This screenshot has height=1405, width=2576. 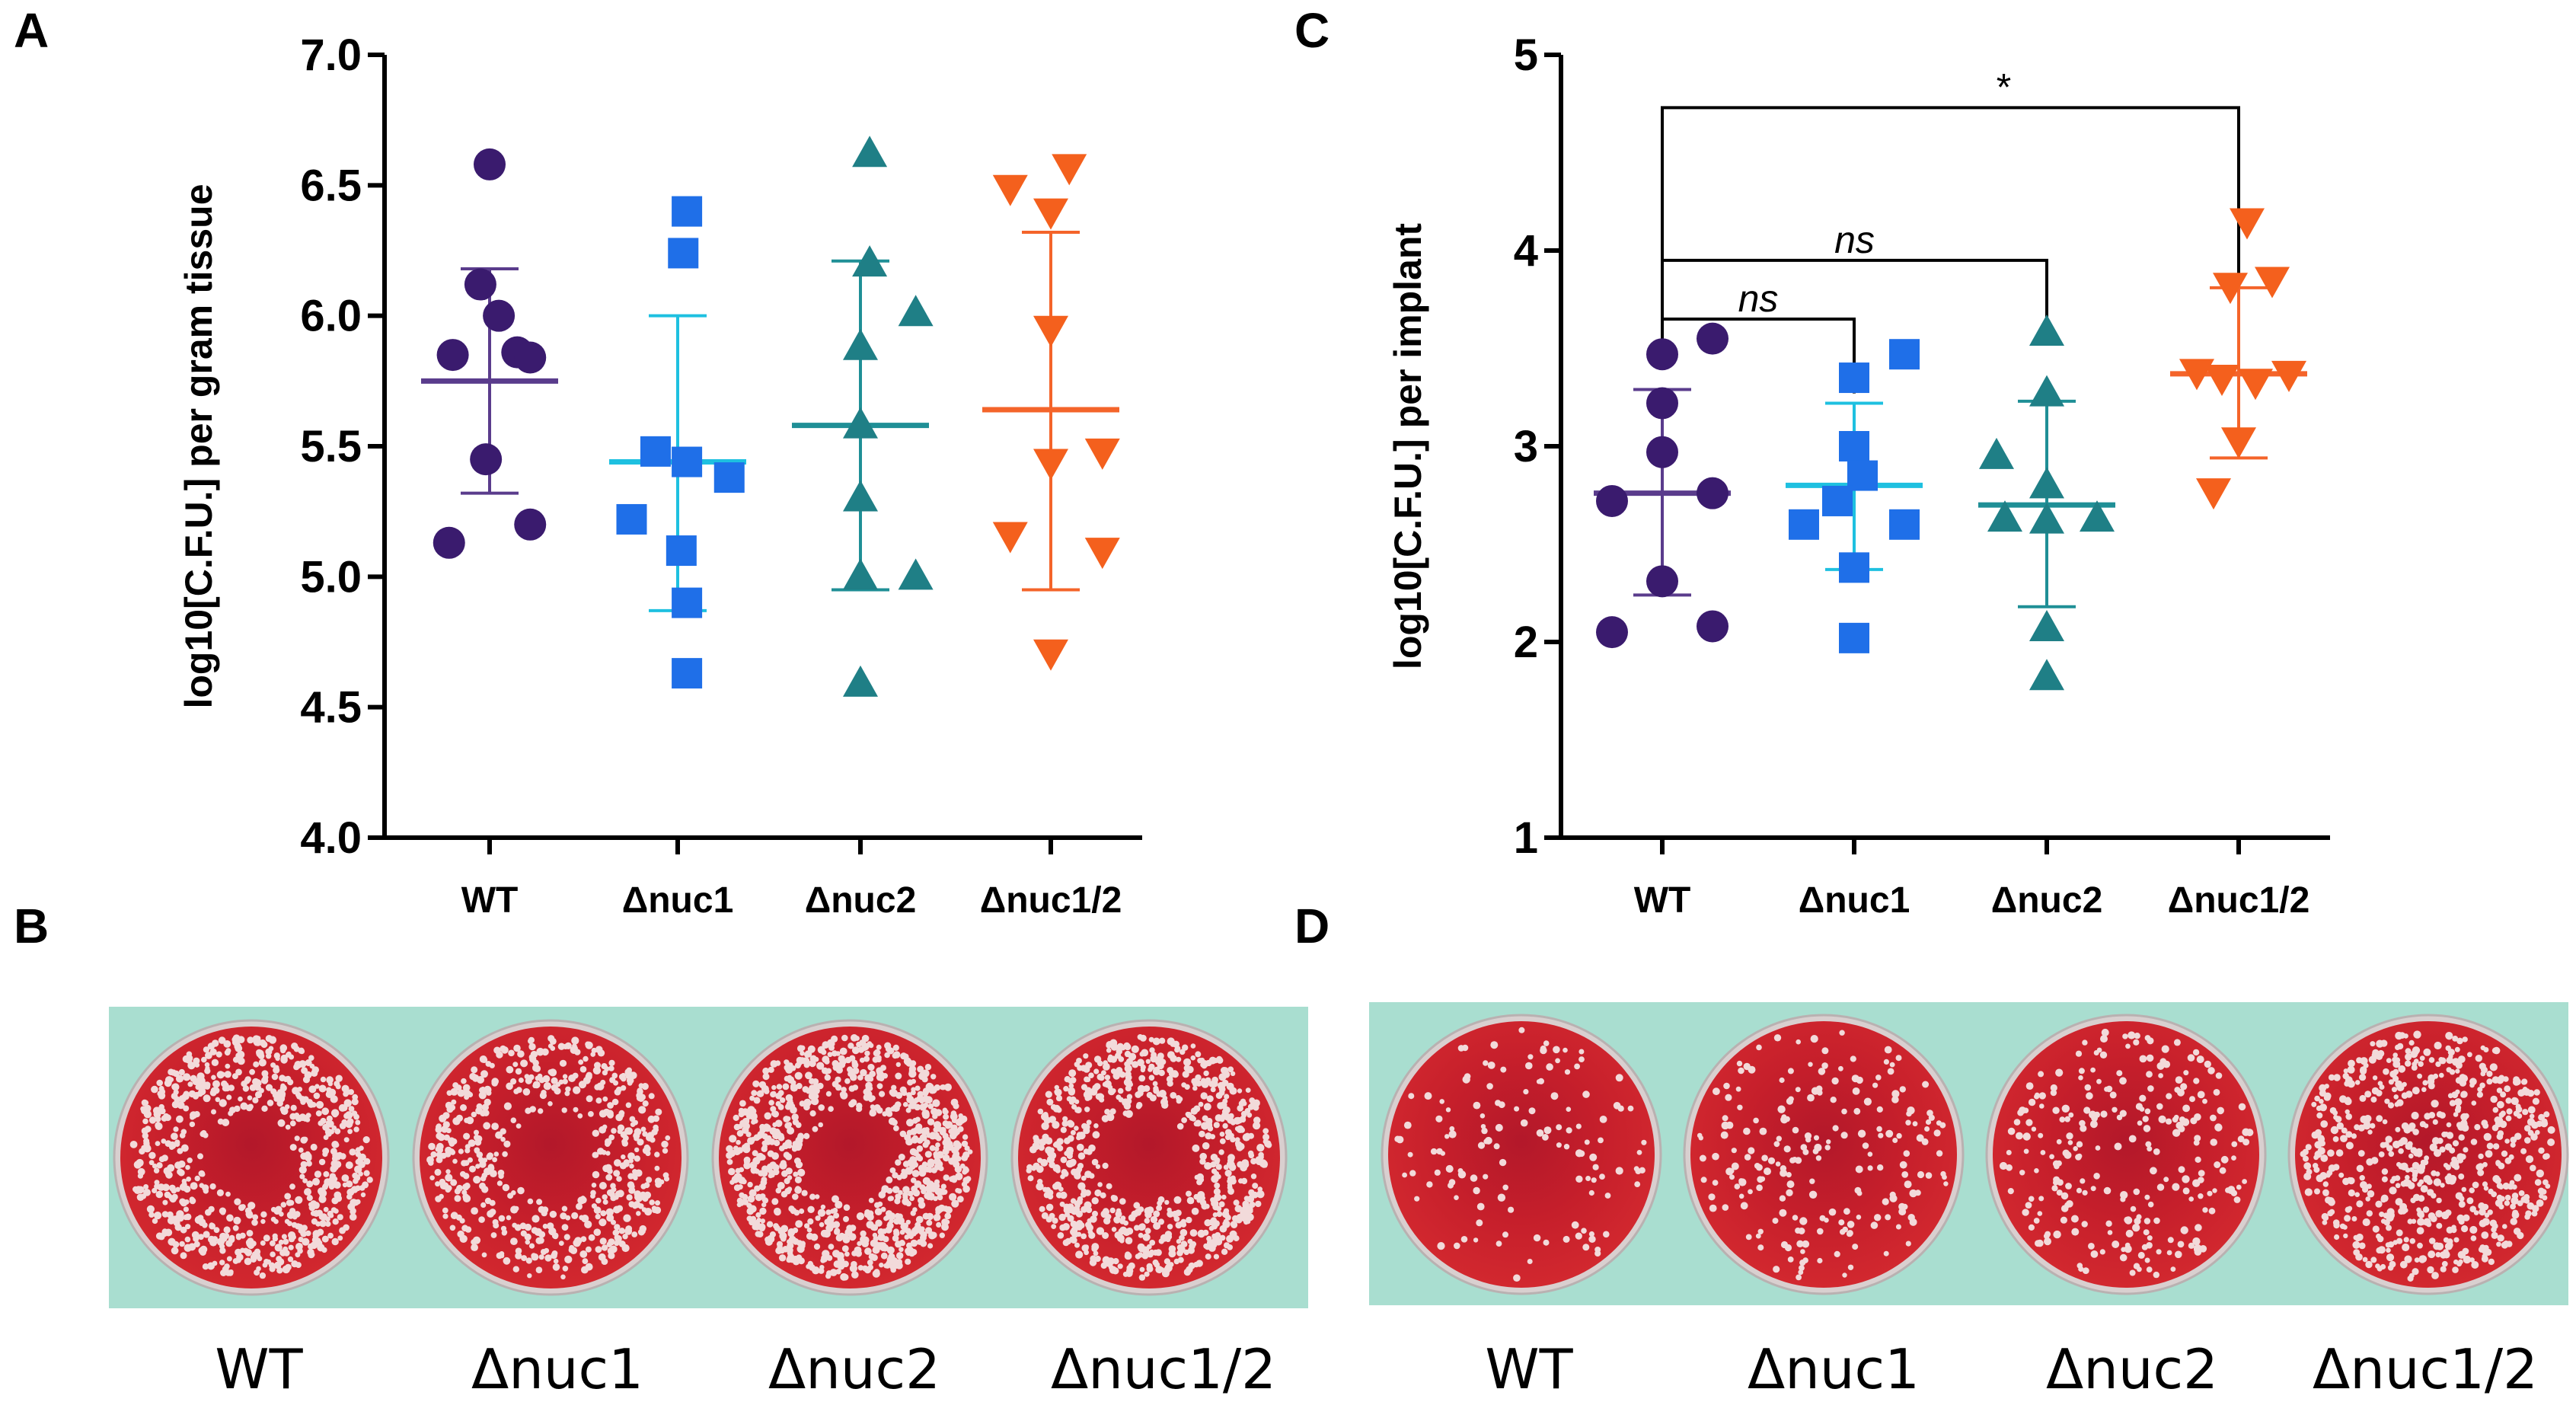 What do you see at coordinates (849, 1158) in the screenshot?
I see `plate-b-nuc2` at bounding box center [849, 1158].